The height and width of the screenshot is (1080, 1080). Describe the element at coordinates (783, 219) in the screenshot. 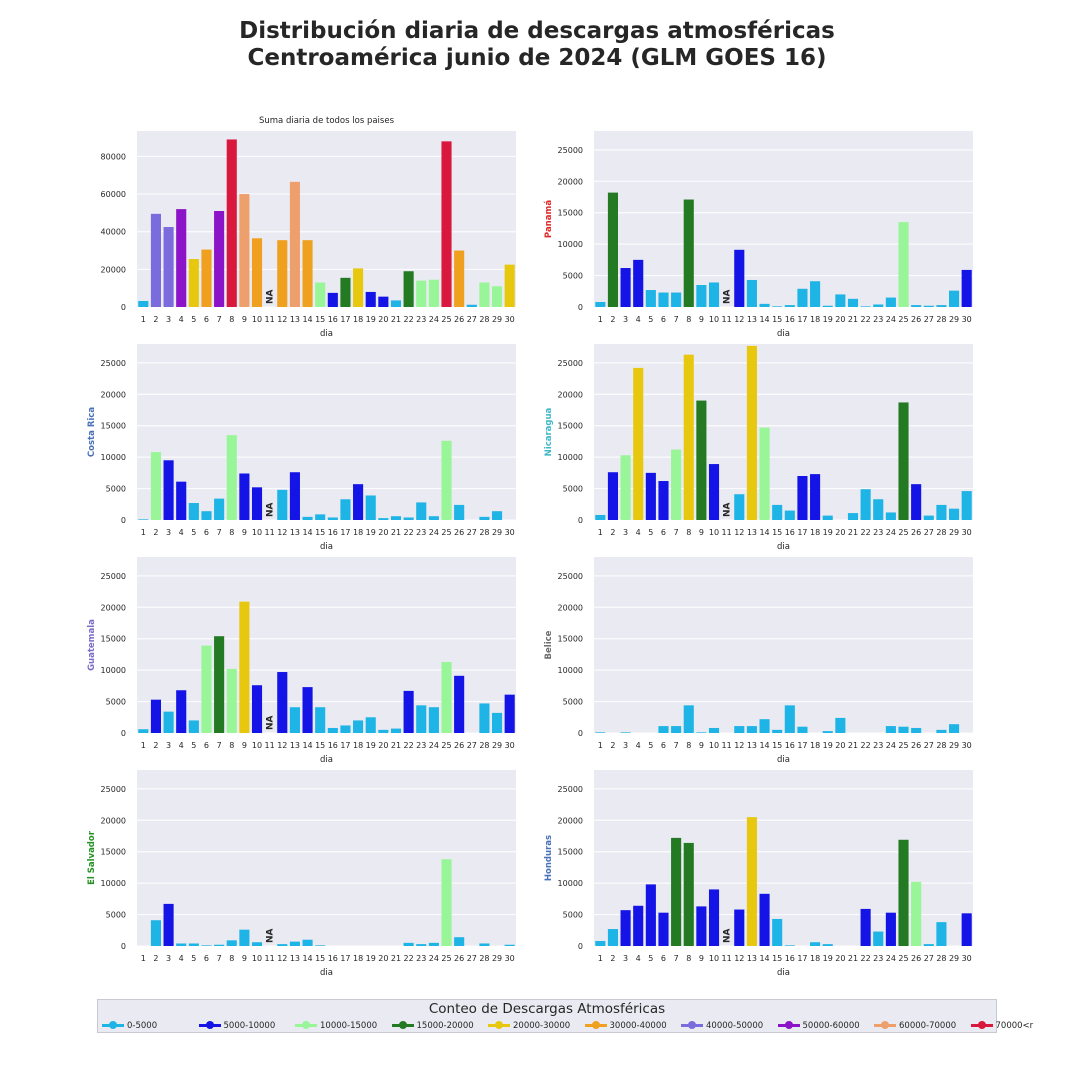

I see `plot-area` at that location.